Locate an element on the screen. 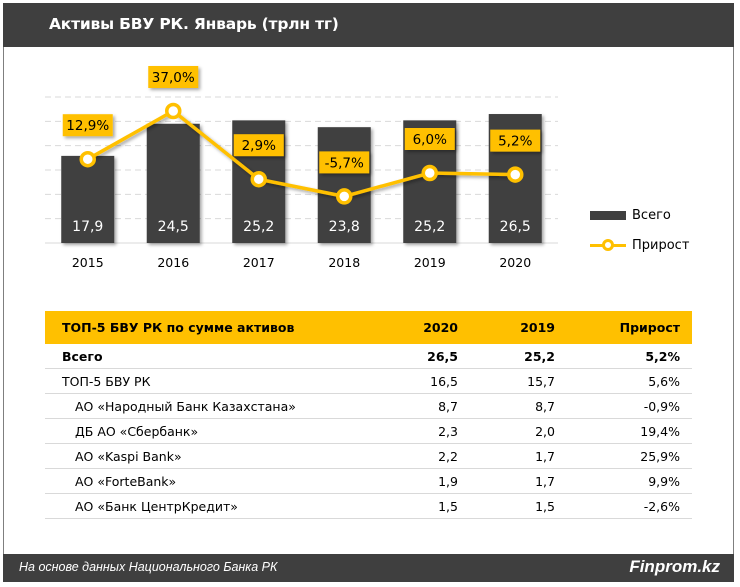 This screenshot has height=587, width=740. bar-value-label: 24,5 is located at coordinates (173, 227).